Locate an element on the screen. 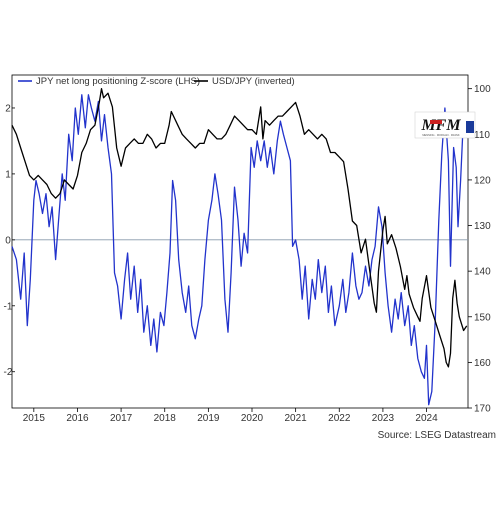 The width and height of the screenshot is (500, 505). x-axis-ticks: 2015 2016 2017 2018 2019 2020 2021 2022 2023 2024 is located at coordinates (230, 416).